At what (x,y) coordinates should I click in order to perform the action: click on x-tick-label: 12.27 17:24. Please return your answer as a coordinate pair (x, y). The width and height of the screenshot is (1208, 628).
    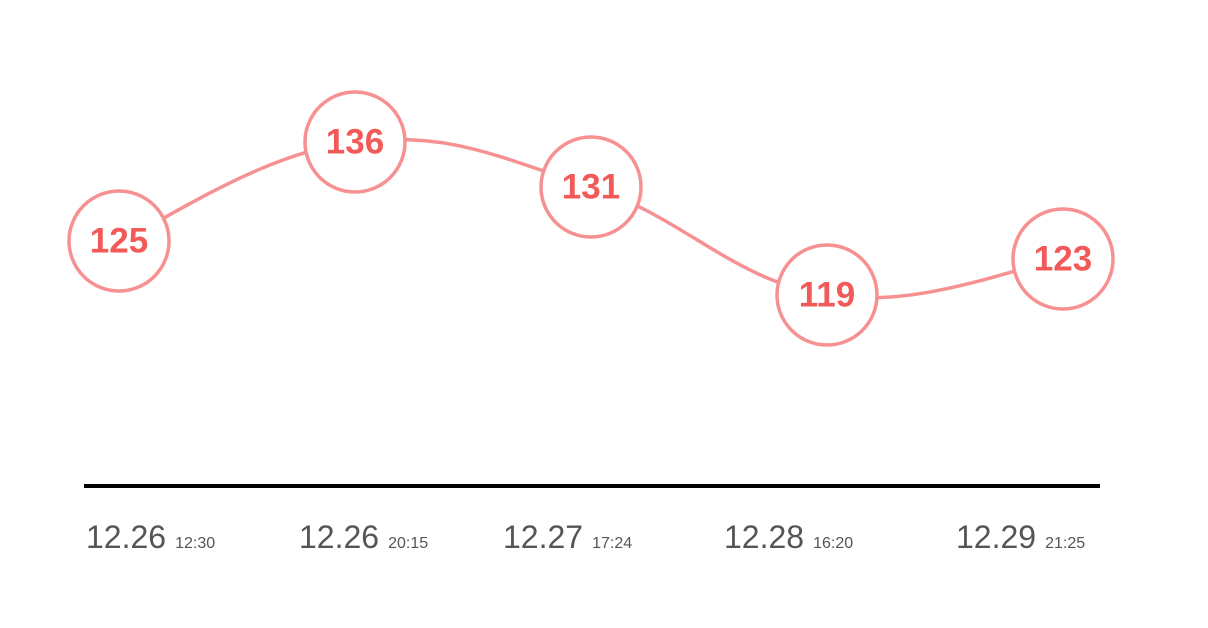
    Looking at the image, I should click on (567, 537).